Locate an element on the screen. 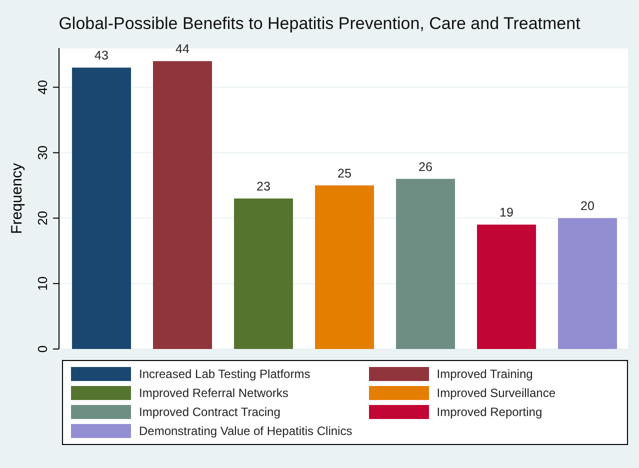 This screenshot has width=639, height=468. chart-title: Global-Possible Benefits to Hepatitis Prevention, Care and Treatment is located at coordinates (320, 24).